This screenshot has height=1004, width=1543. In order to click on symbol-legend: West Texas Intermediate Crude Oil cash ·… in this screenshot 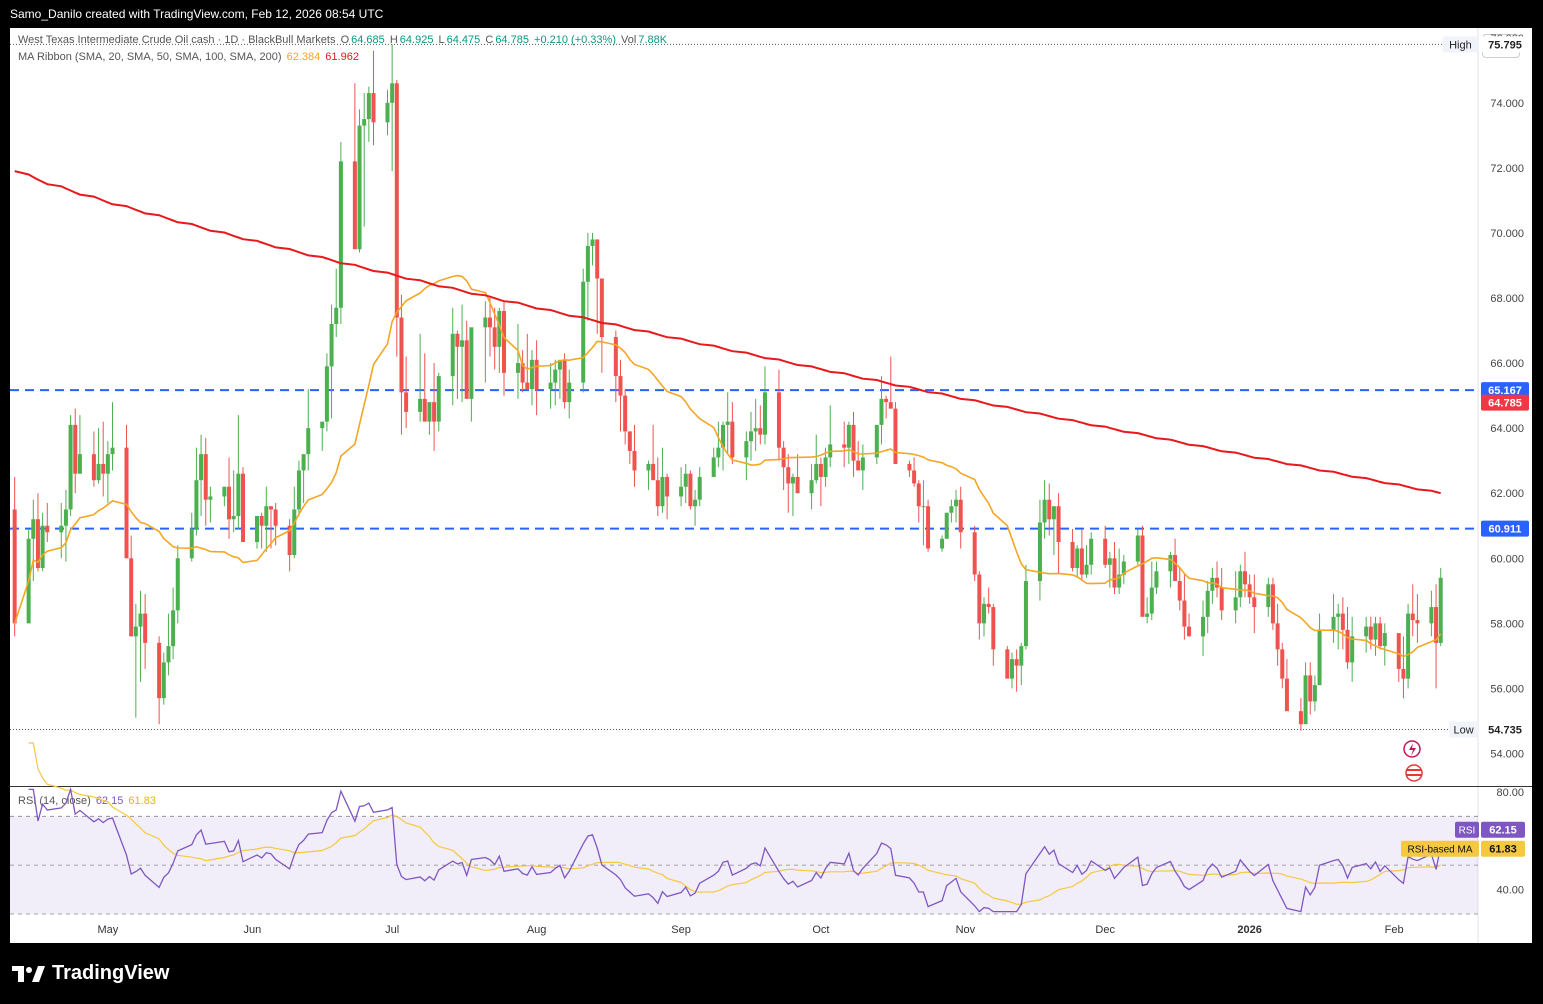, I will do `click(343, 40)`.